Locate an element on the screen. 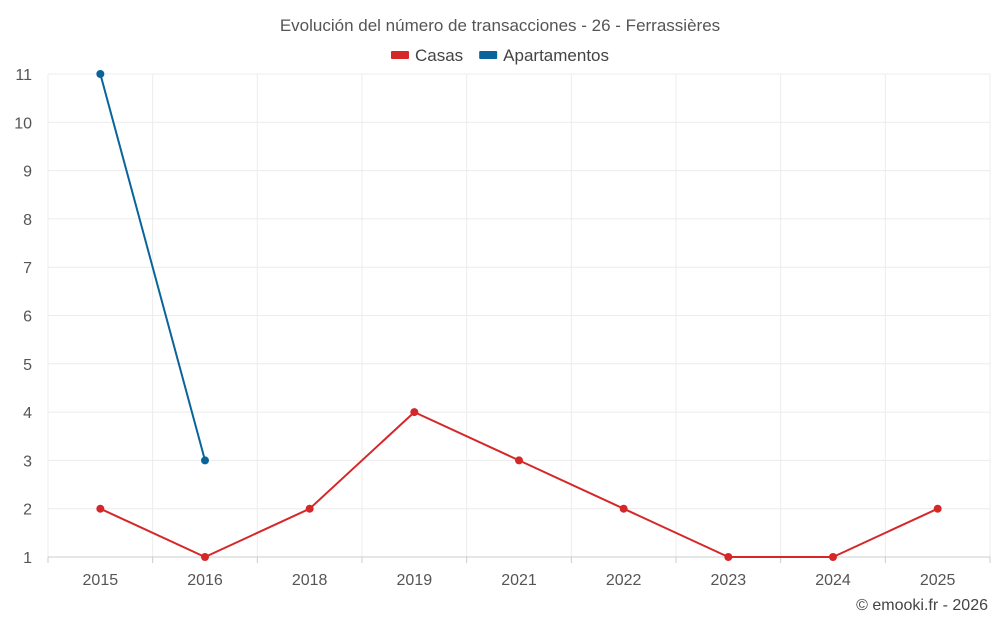 Image resolution: width=1000 pixels, height=625 pixels. x-tick-label: 2024 is located at coordinates (833, 580).